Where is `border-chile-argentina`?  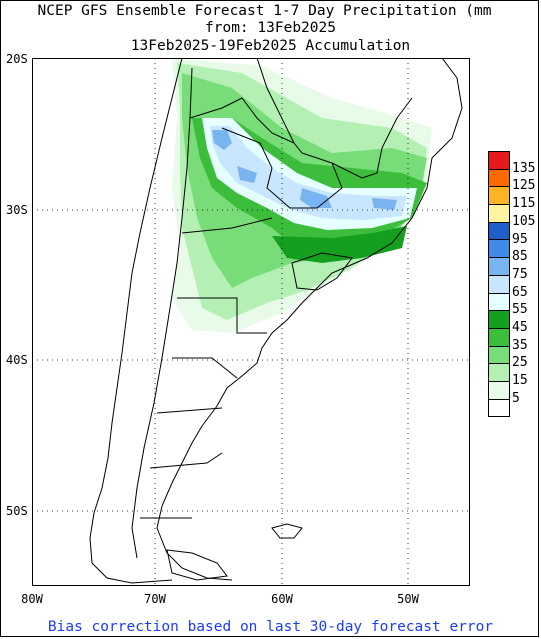 border-chile-argentina is located at coordinates (162, 313).